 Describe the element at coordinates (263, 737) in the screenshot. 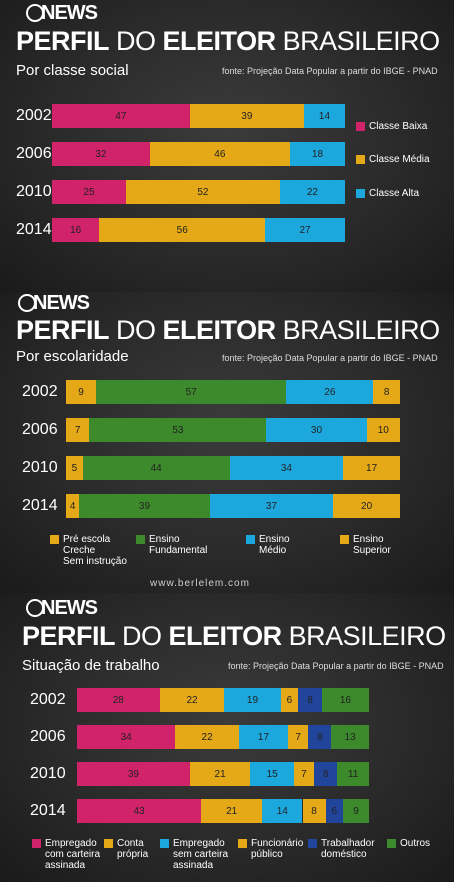

I see `bar-segment-2006-2: 17` at that location.